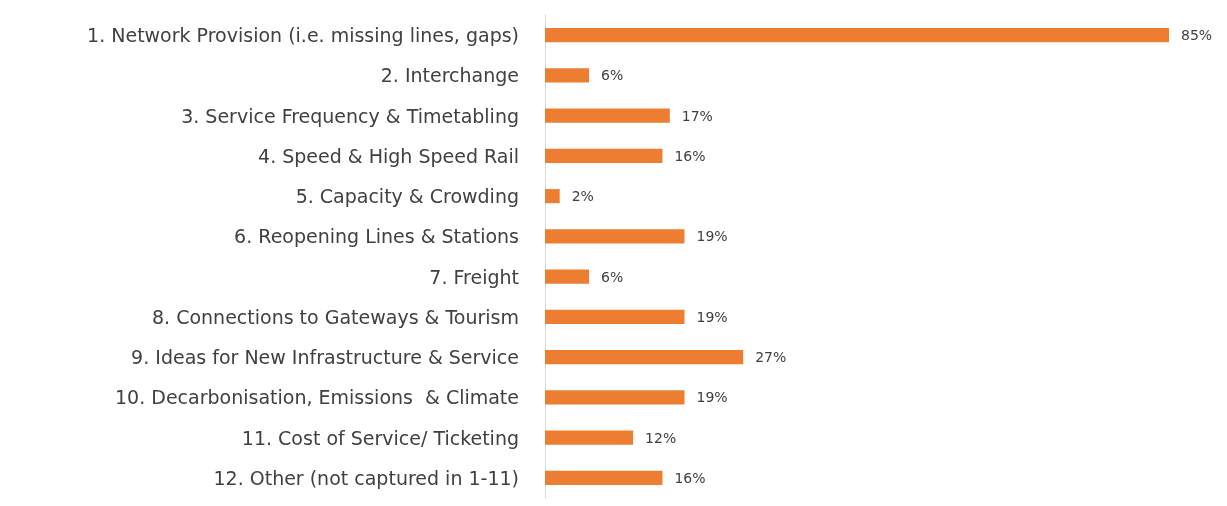  I want to click on y-tick-label: 6. Reopening Lines & Stations, so click(376, 236).